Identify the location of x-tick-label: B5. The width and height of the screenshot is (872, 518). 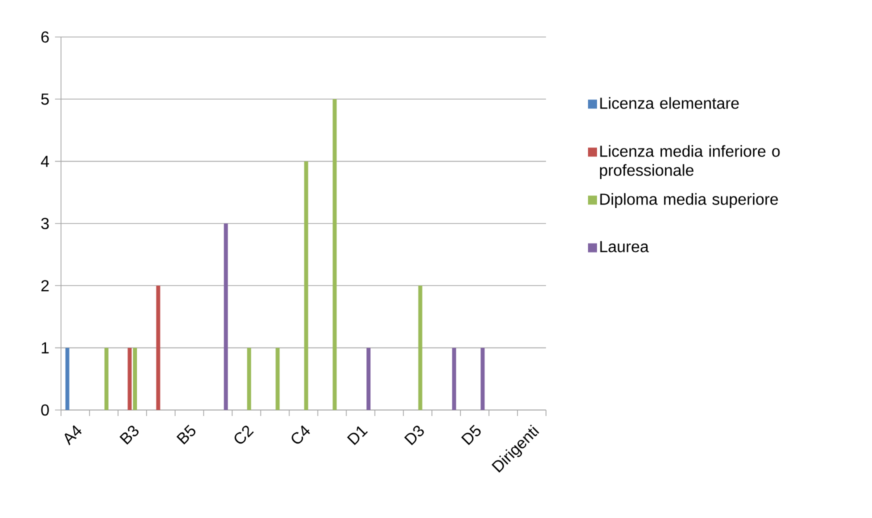
(186, 434).